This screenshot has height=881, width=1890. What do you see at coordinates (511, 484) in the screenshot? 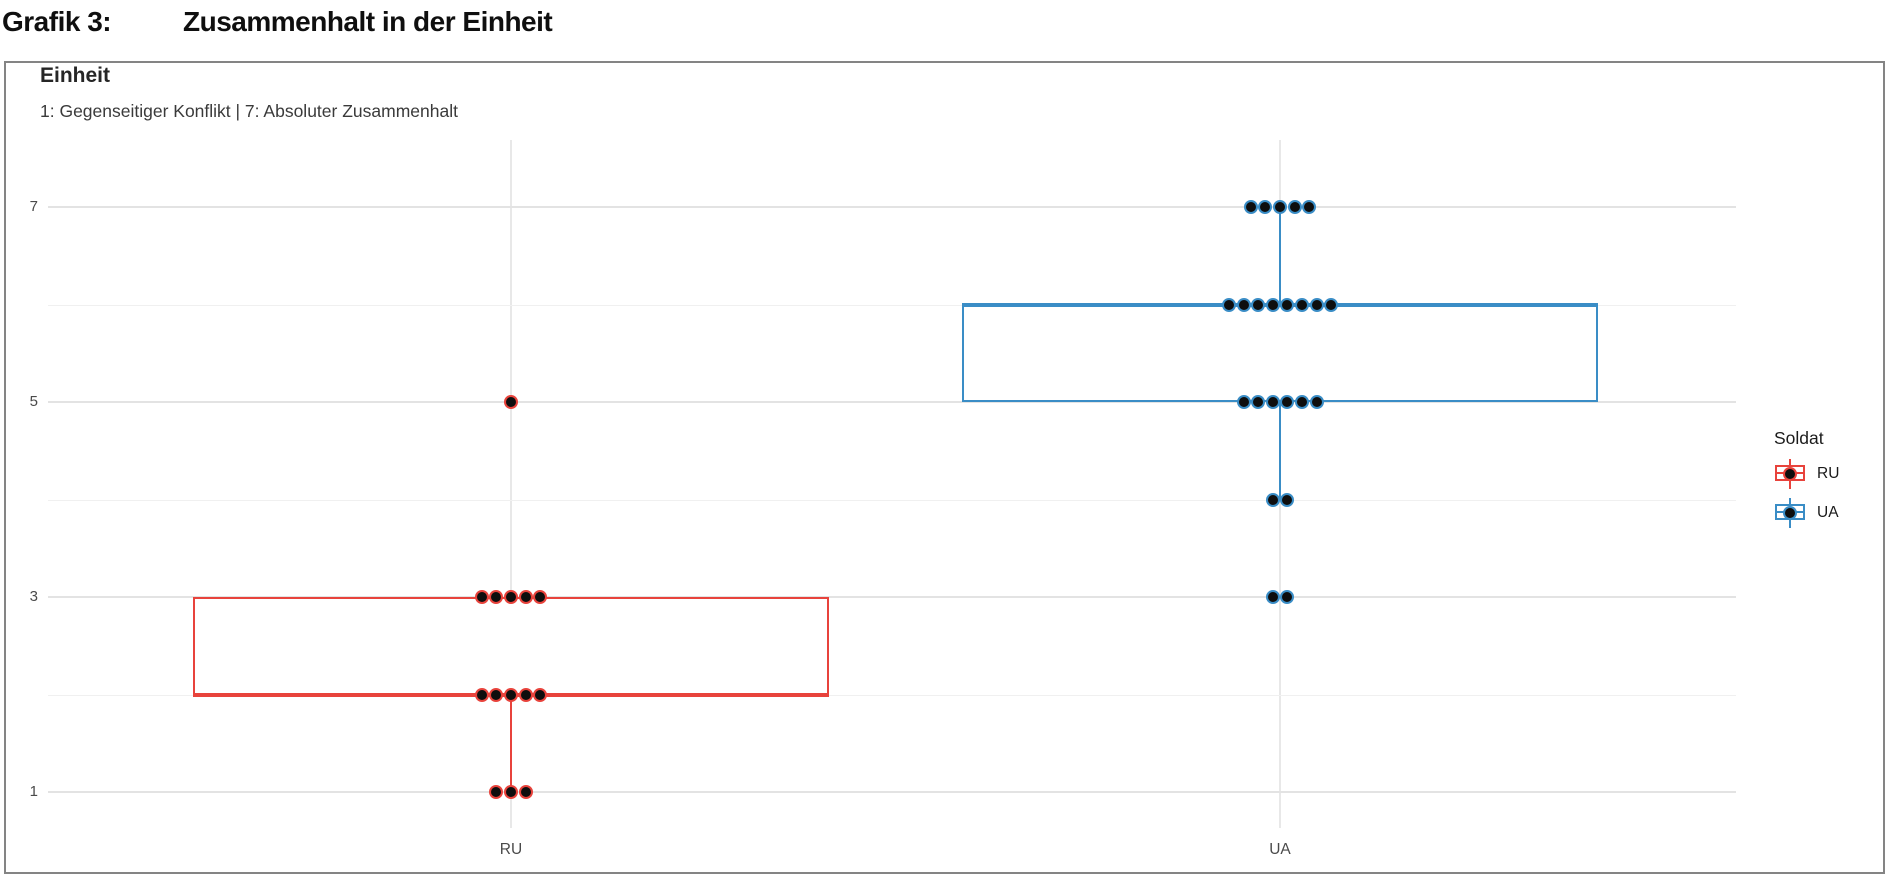
I see `x-gridline` at bounding box center [511, 484].